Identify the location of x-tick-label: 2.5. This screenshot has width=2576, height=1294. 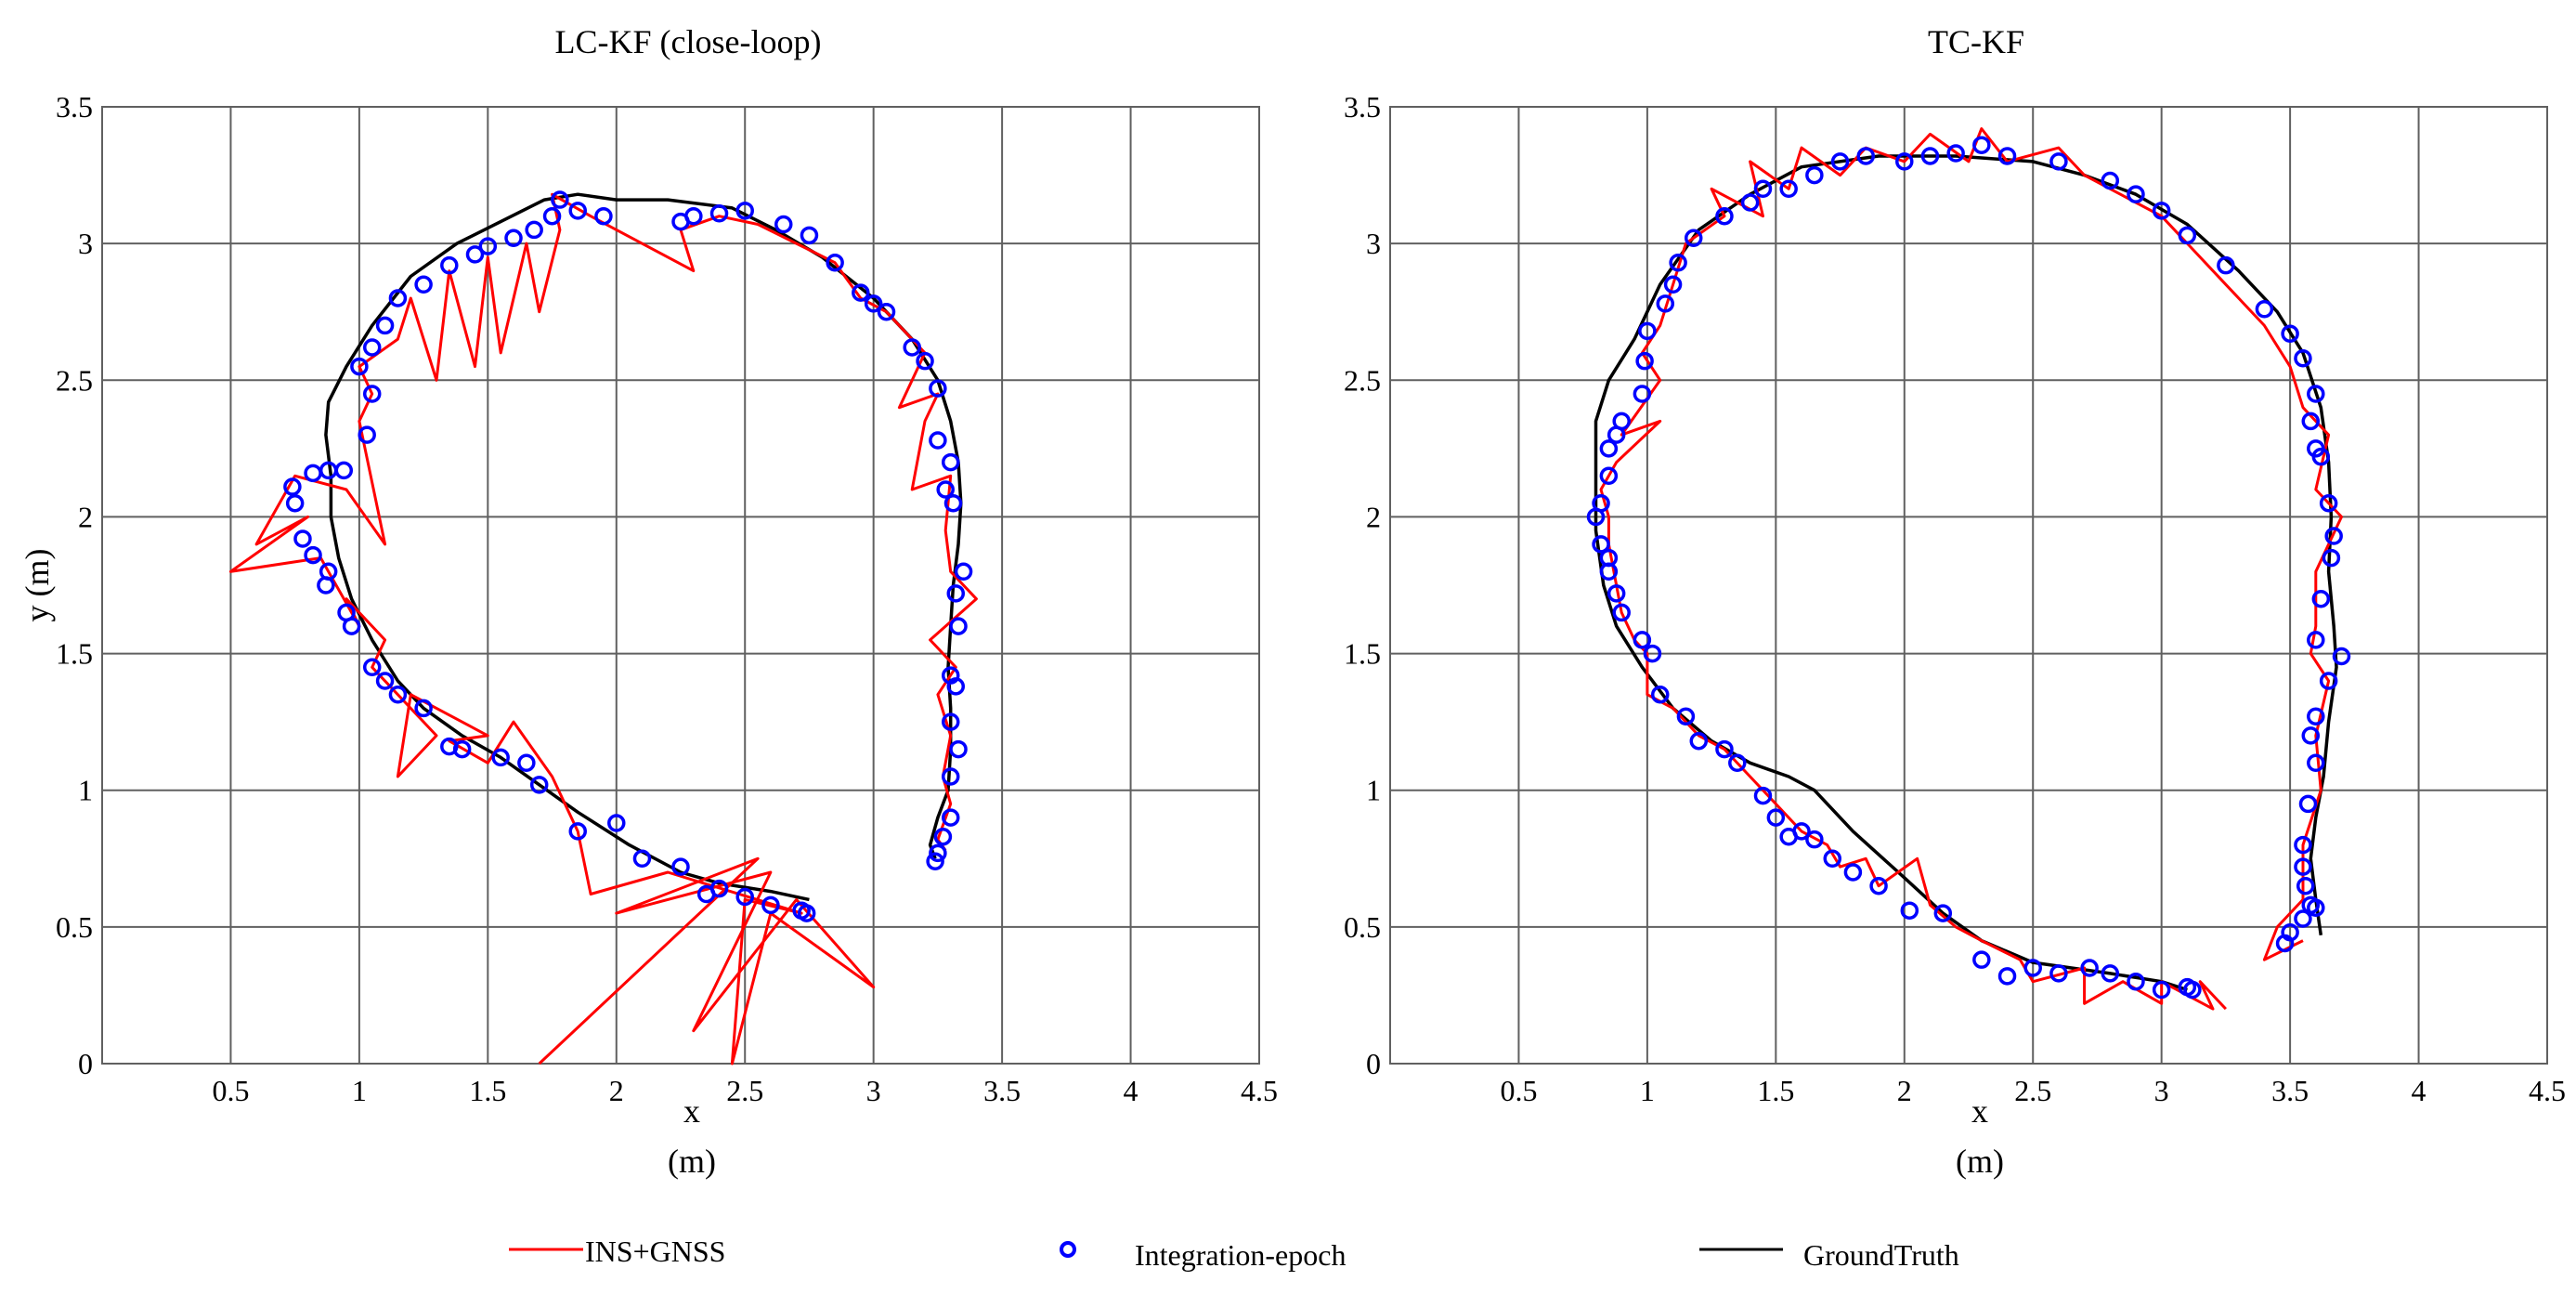
(744, 1090).